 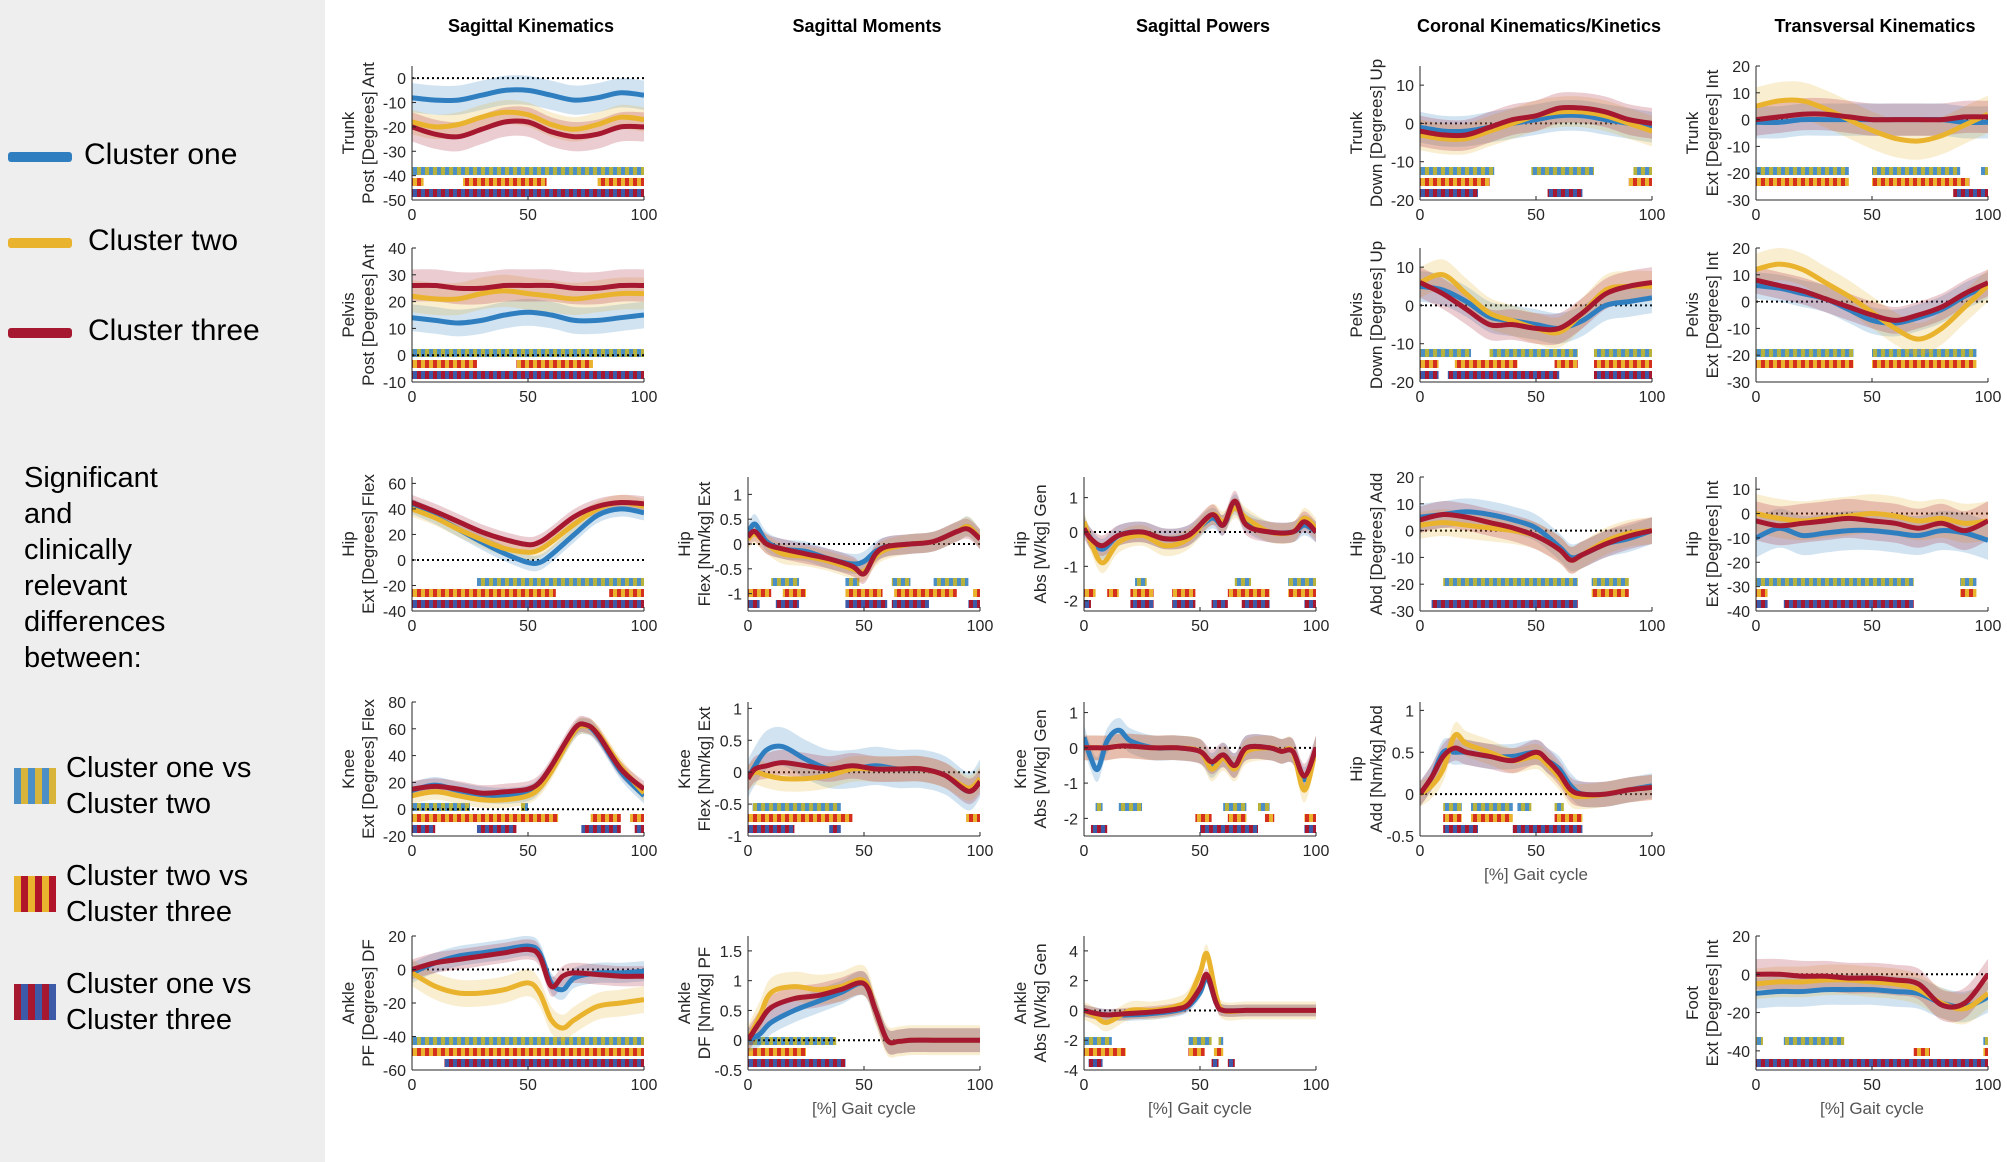 What do you see at coordinates (1506, 552) in the screenshot?
I see `panel-hip-cor: -30 -20 -10 0 10 20 0 50 100 Hip Abd [Degrees] Add` at bounding box center [1506, 552].